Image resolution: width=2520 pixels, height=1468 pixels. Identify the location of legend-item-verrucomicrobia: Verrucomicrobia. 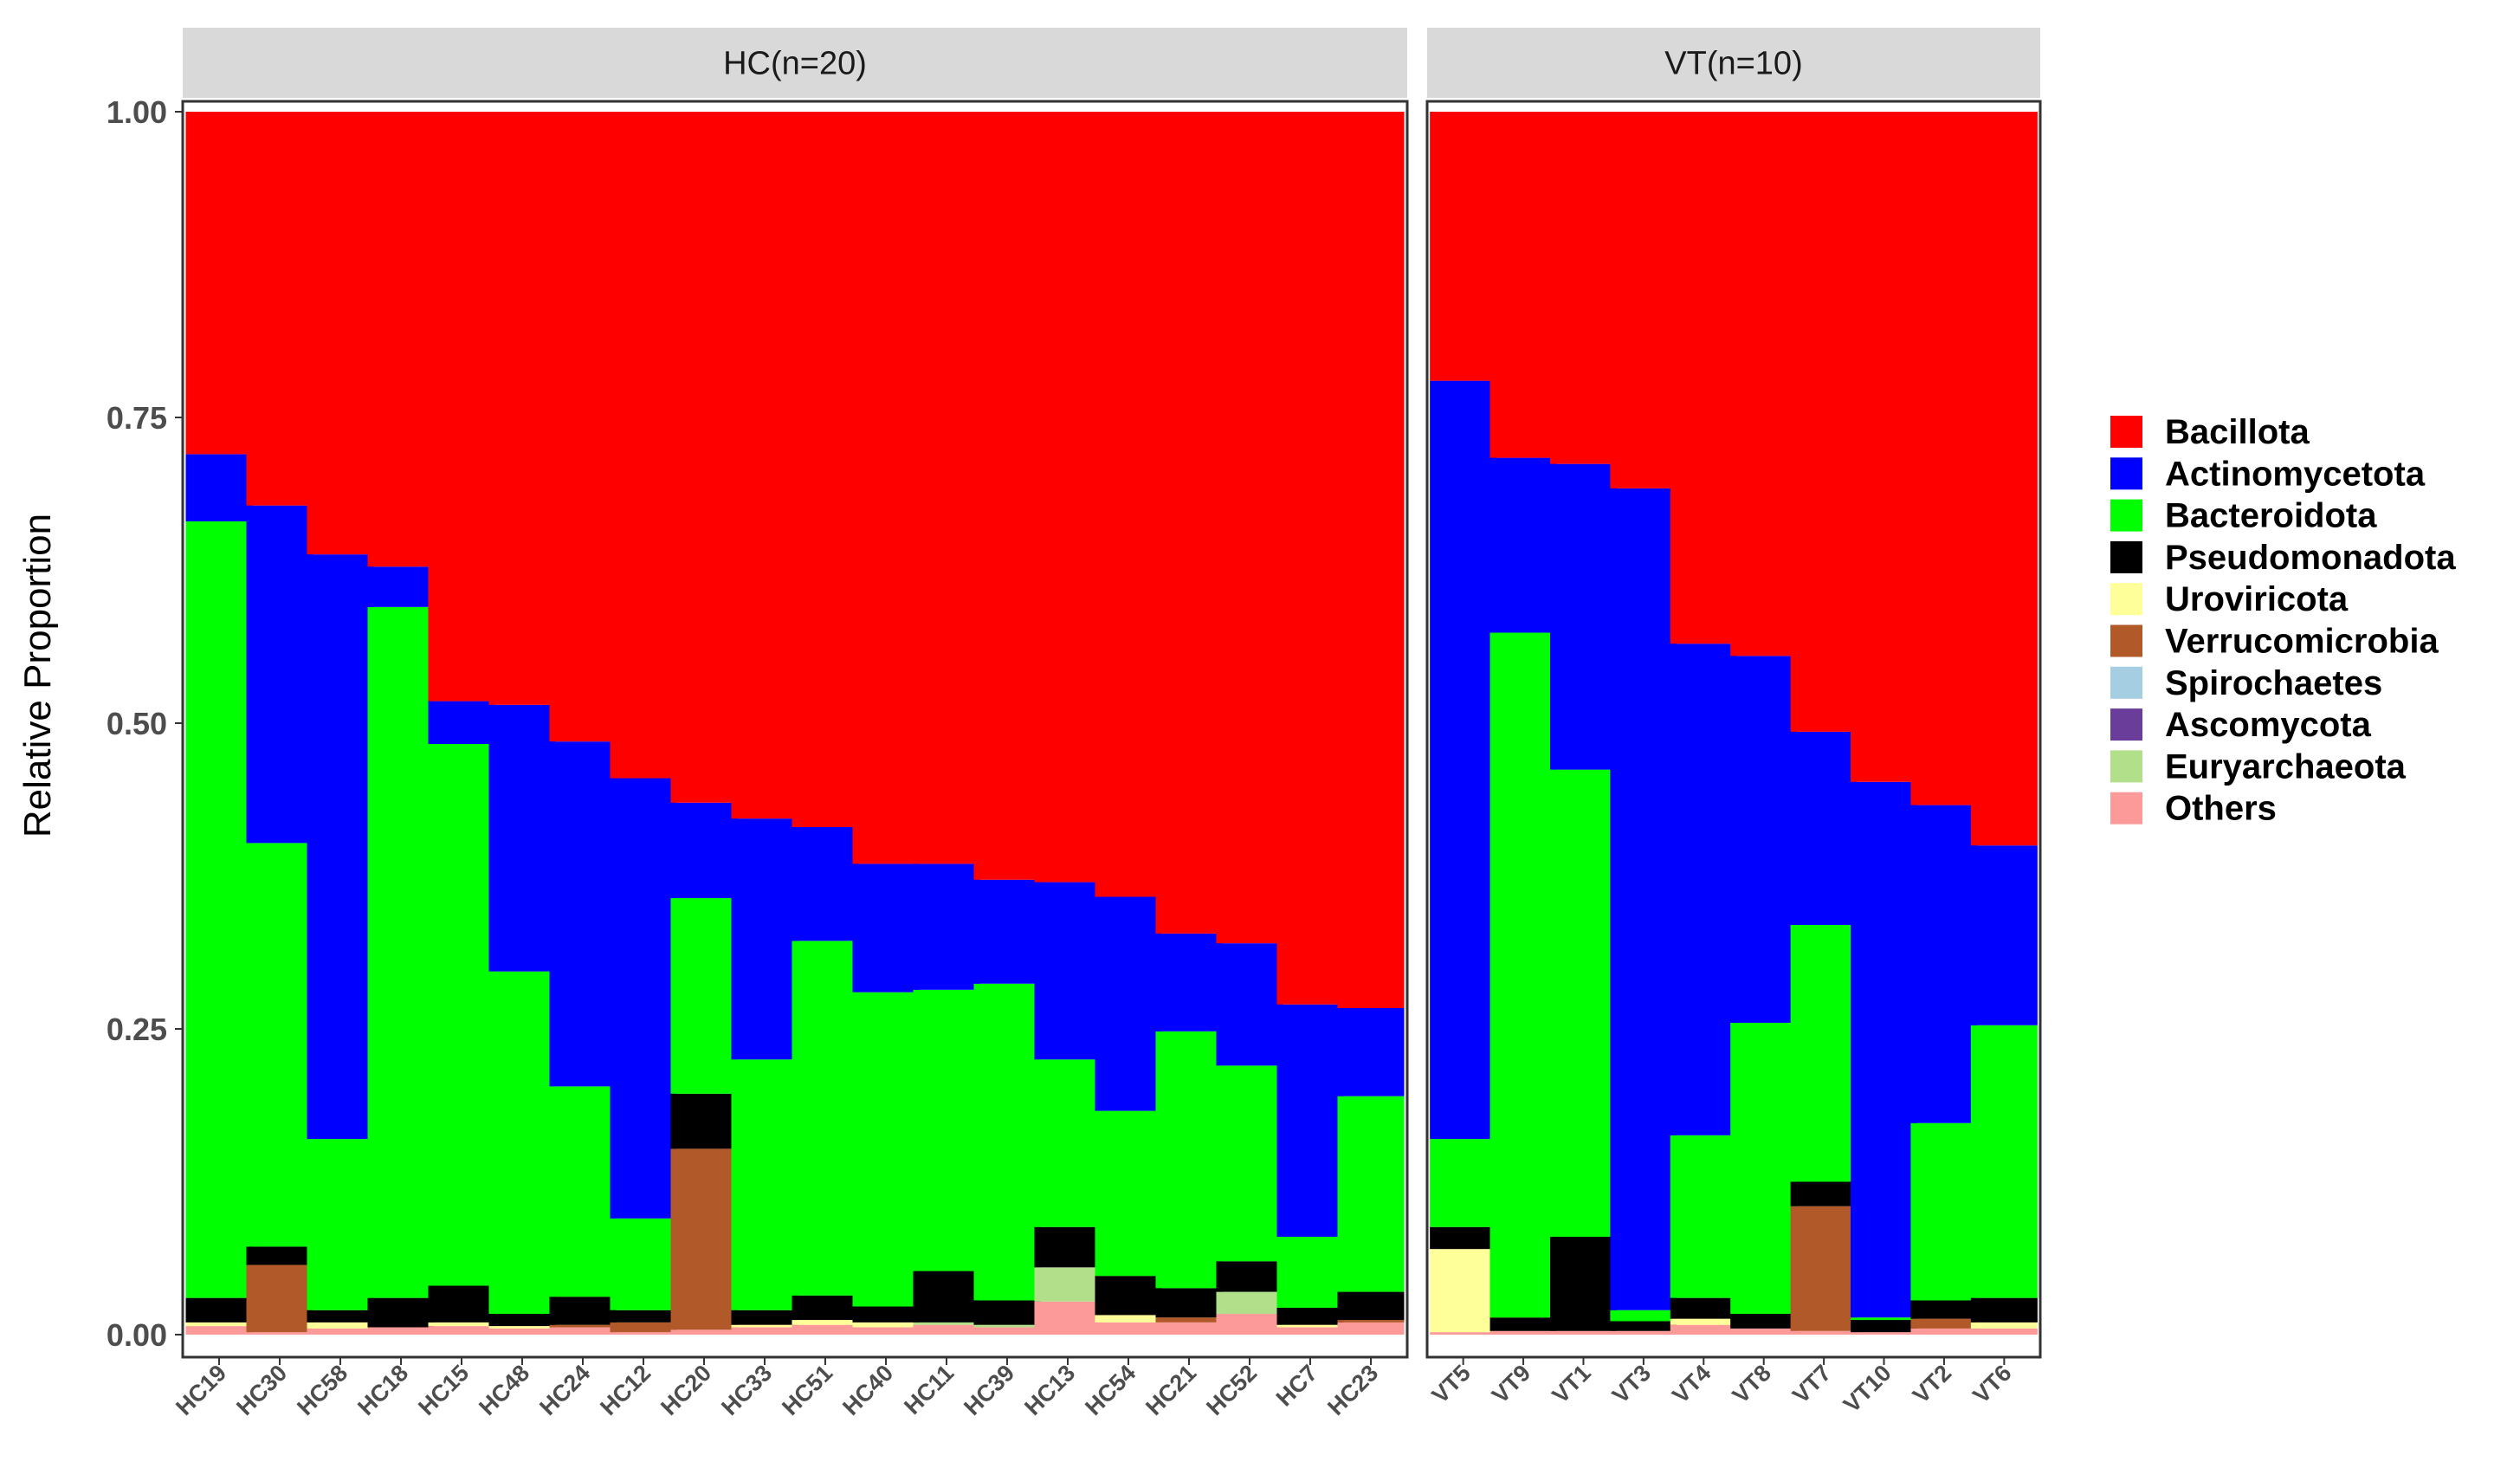
(2274, 642).